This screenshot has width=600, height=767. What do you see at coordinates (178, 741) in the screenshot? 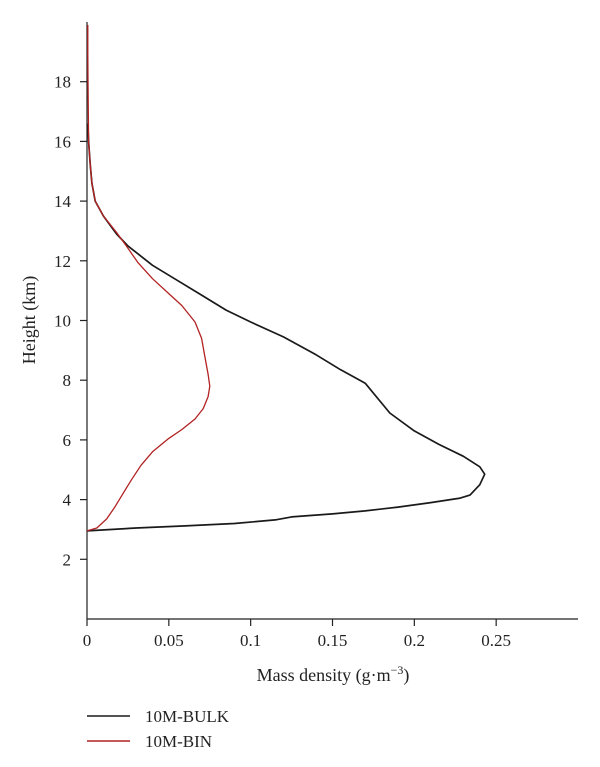
I see `legend-label-bin: 10M-BIN` at bounding box center [178, 741].